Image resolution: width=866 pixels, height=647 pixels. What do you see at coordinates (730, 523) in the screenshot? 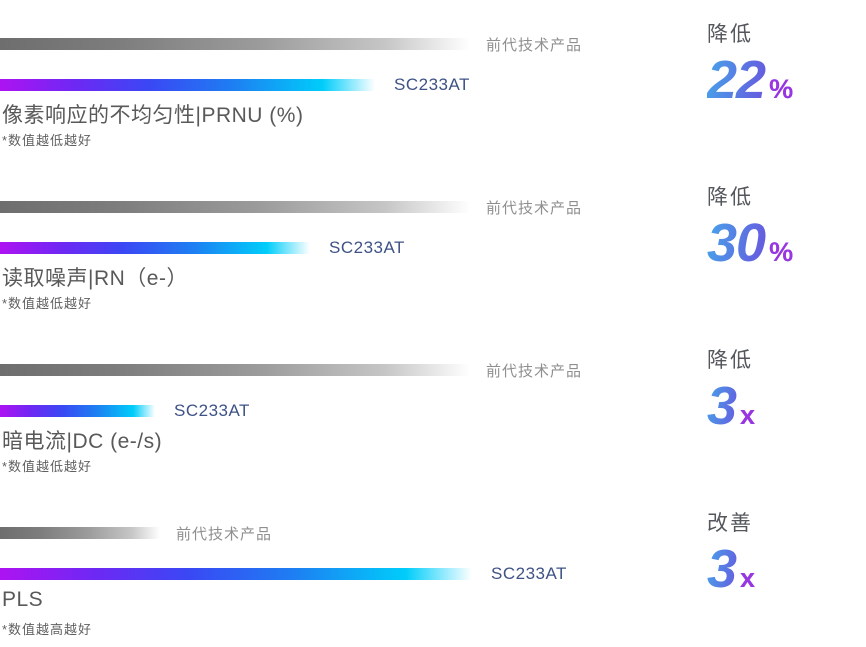
I see `change-word: 改善` at bounding box center [730, 523].